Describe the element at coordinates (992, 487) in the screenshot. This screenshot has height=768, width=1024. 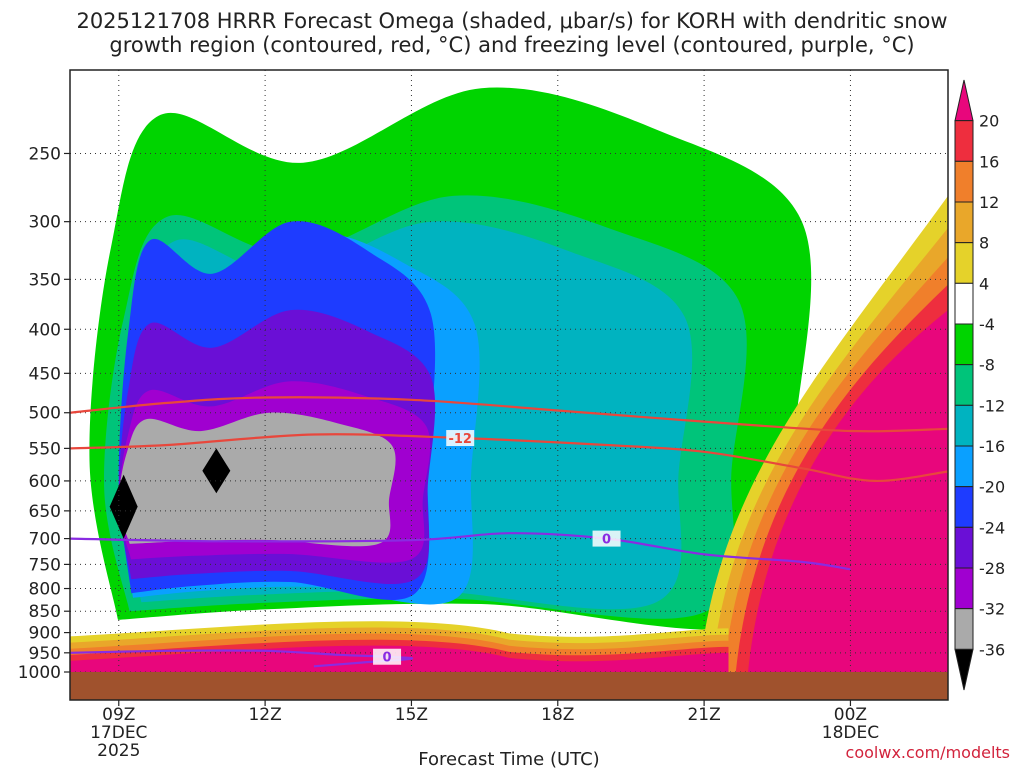
I see `colorbar-label-9: -20` at that location.